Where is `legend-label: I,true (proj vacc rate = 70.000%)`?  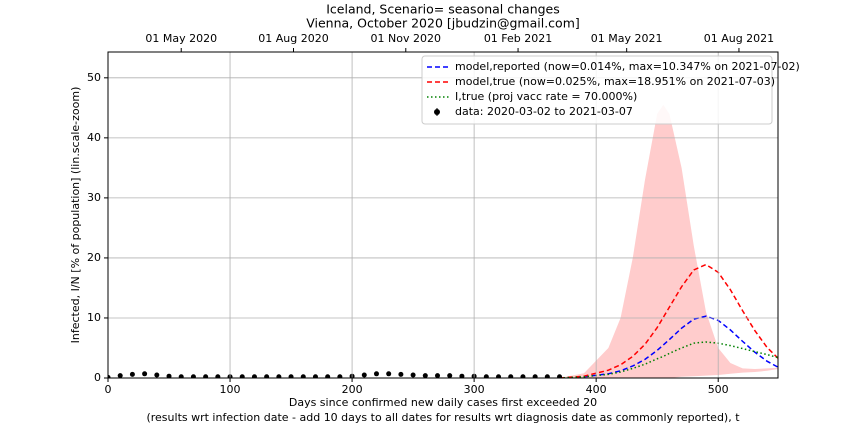
legend-label: I,true (proj vacc rate = 70.000%) is located at coordinates (546, 96).